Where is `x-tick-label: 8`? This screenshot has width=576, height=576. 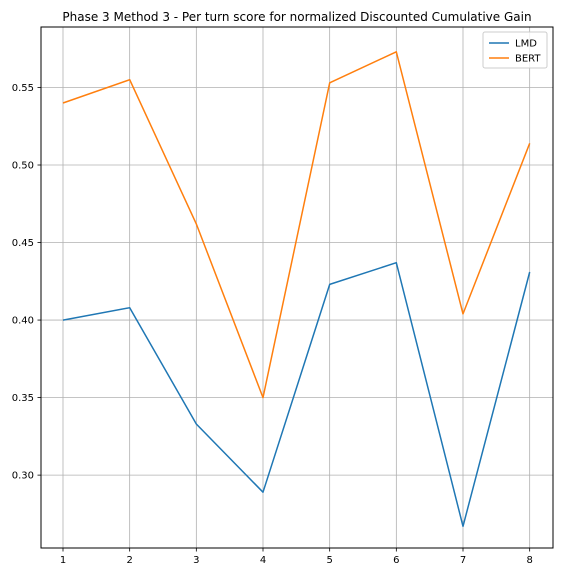
x-tick-label: 8 is located at coordinates (529, 560).